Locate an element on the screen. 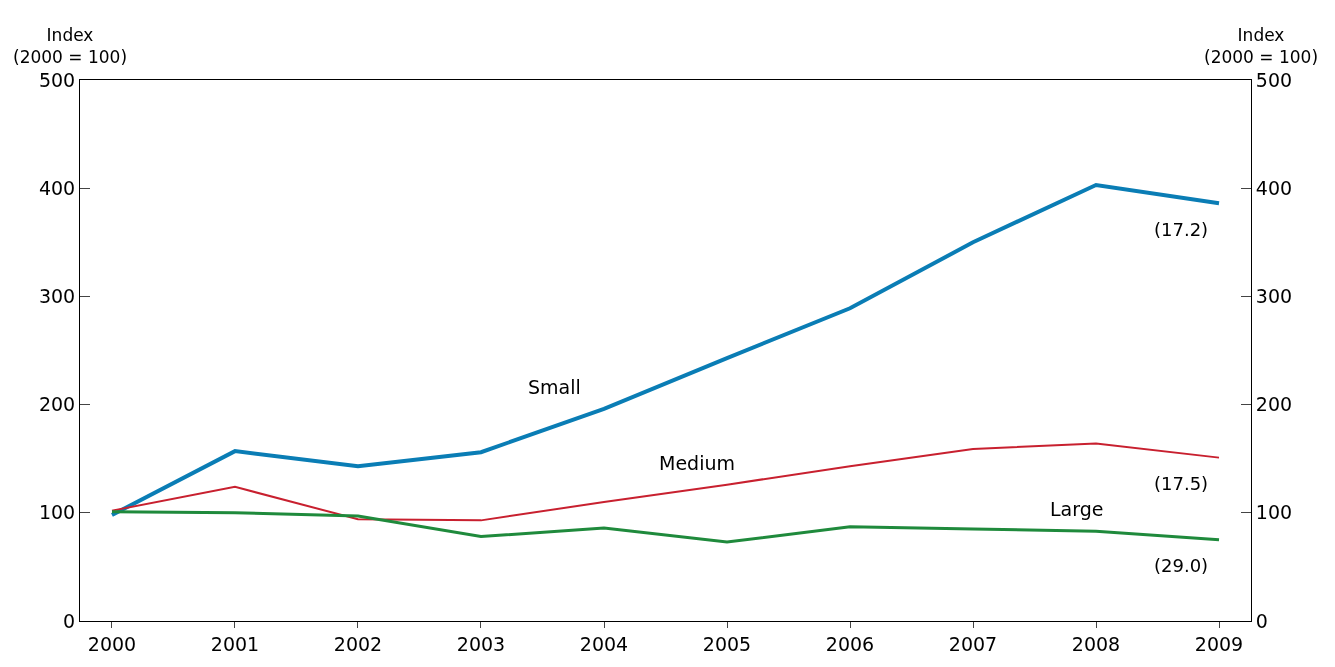  x-tick-label: 2003 is located at coordinates (481, 643).